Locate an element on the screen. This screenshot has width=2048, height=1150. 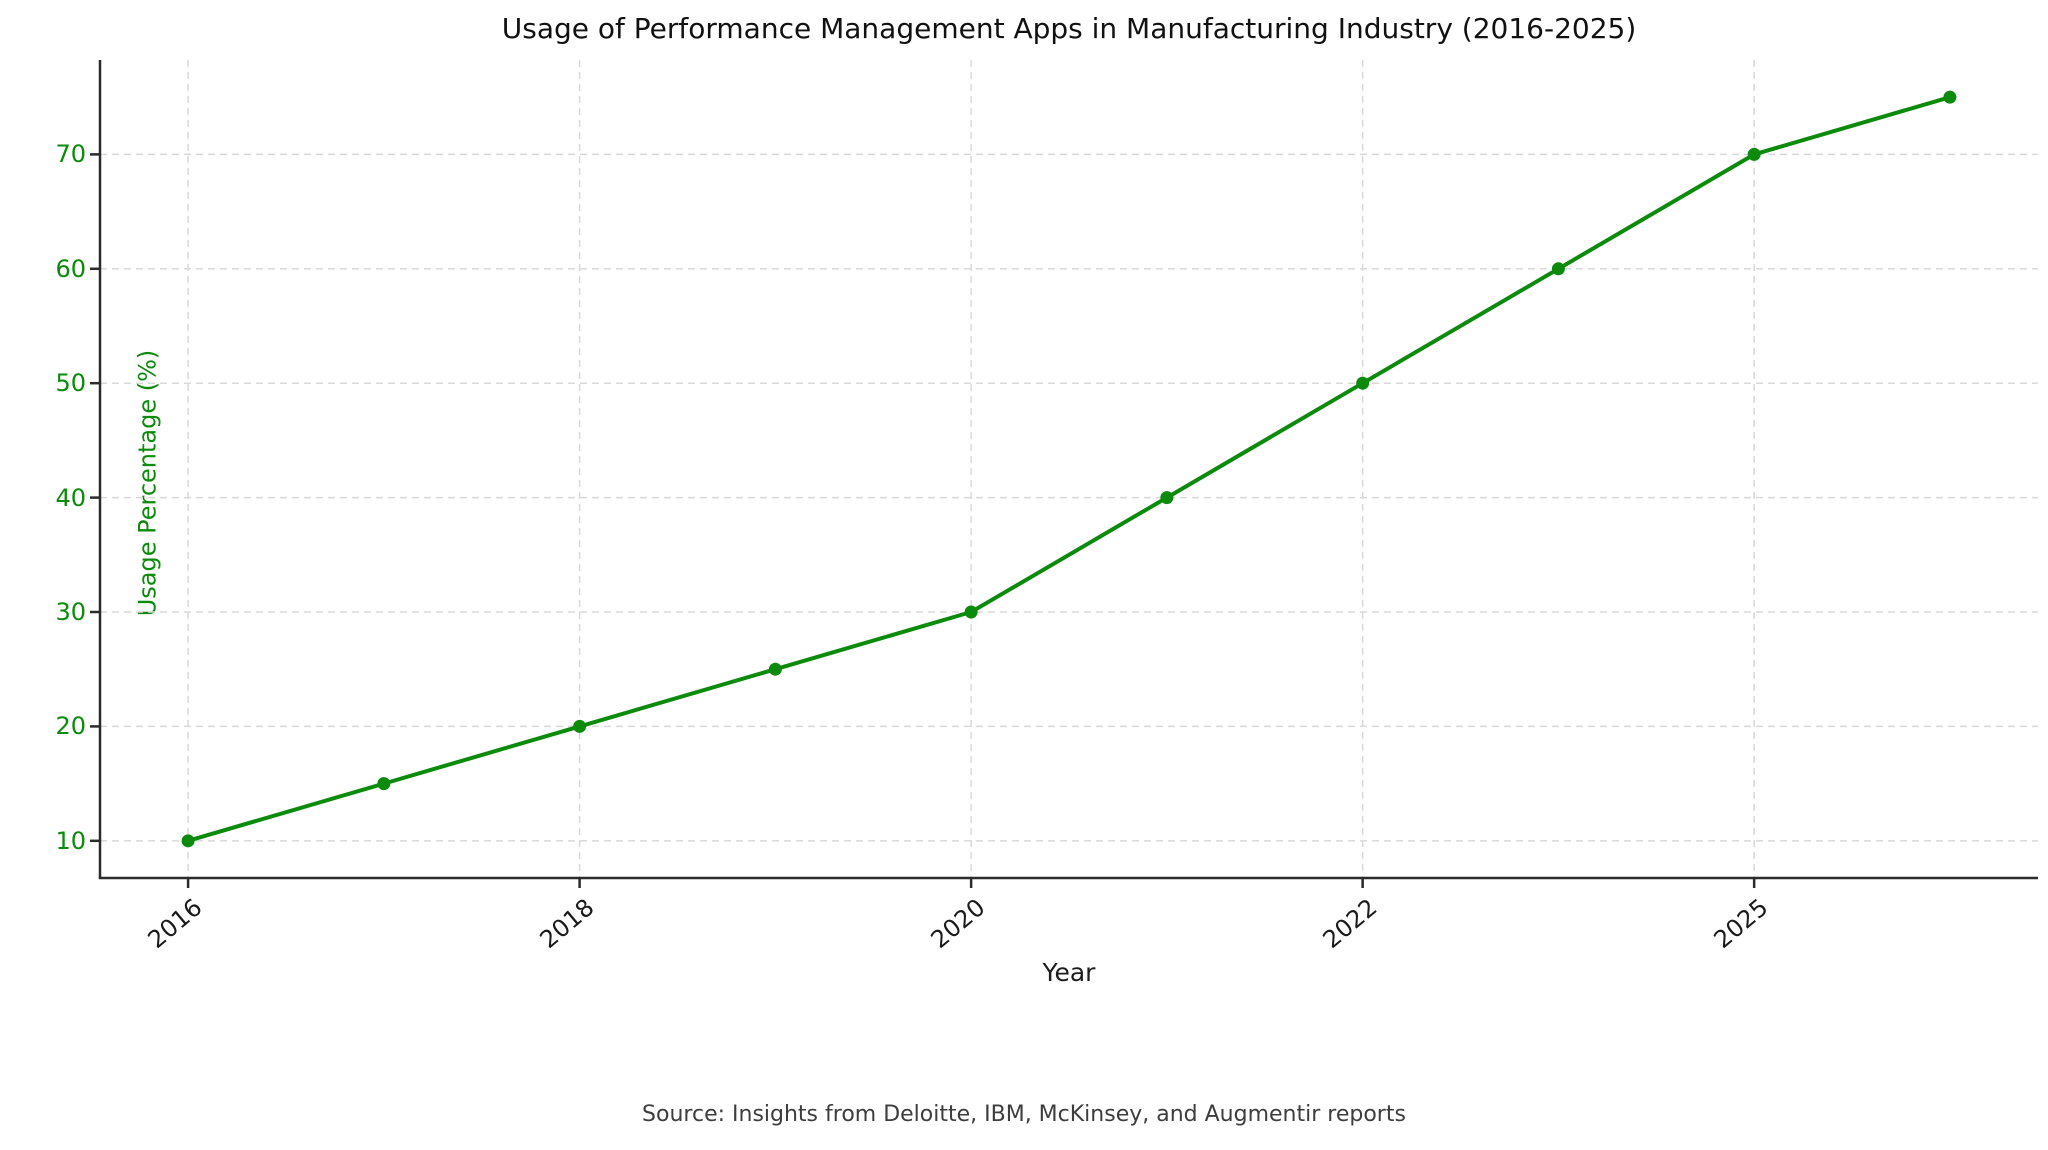
x-axis-title: Year is located at coordinates (1069, 972).